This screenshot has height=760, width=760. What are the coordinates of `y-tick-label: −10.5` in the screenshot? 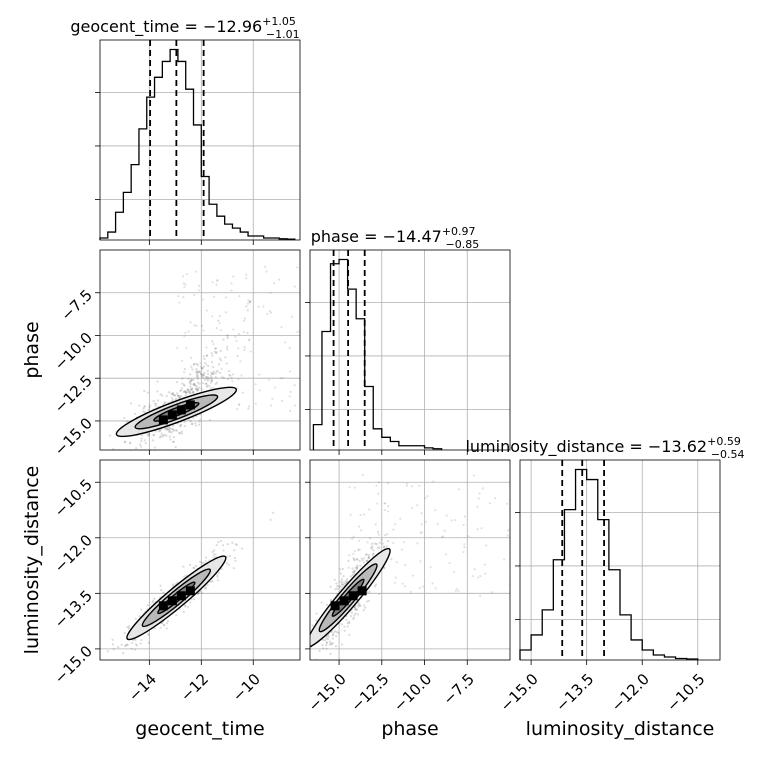 It's located at (73, 498).